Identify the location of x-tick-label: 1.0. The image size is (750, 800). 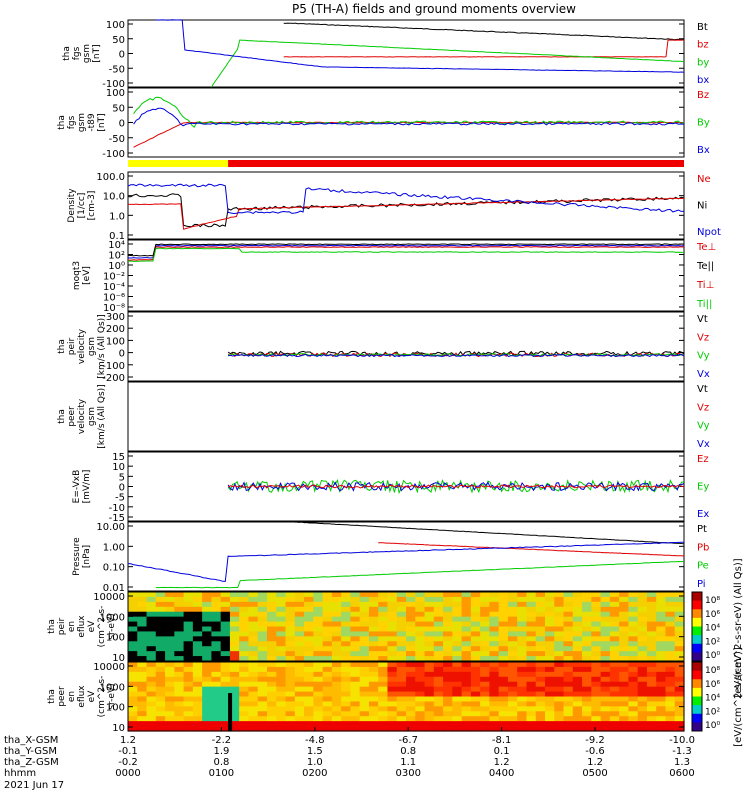
(315, 762).